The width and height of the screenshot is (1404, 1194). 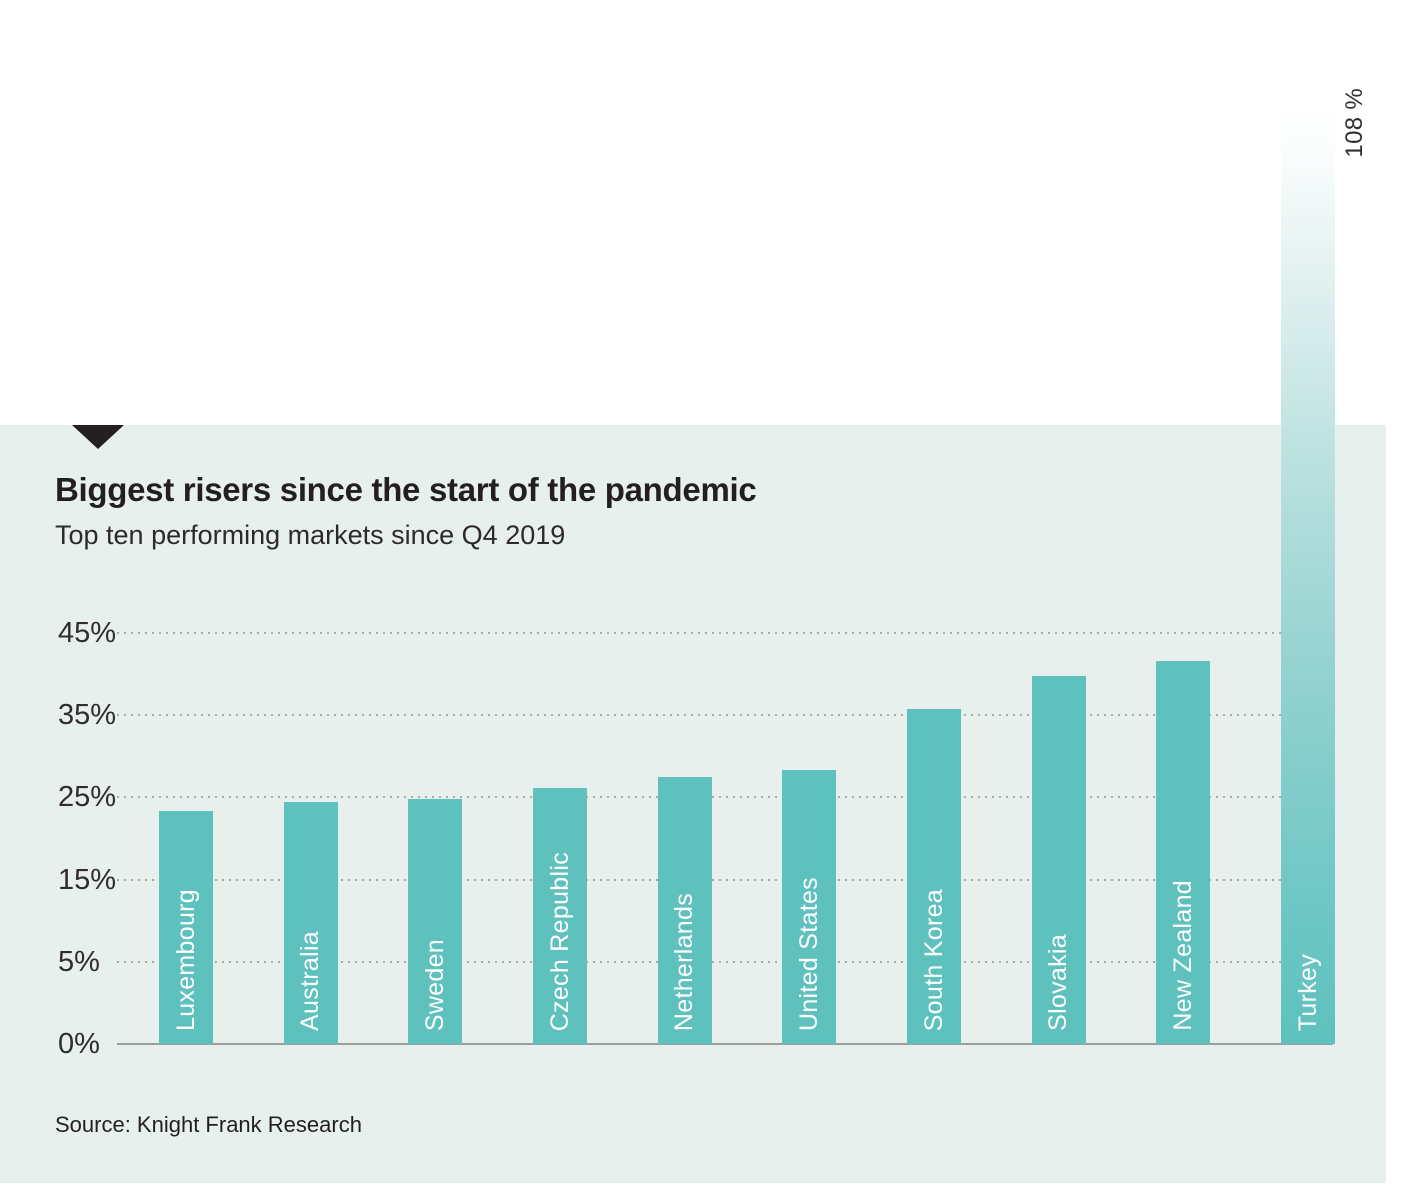 I want to click on bar-south-korea: South Korea, so click(x=934, y=876).